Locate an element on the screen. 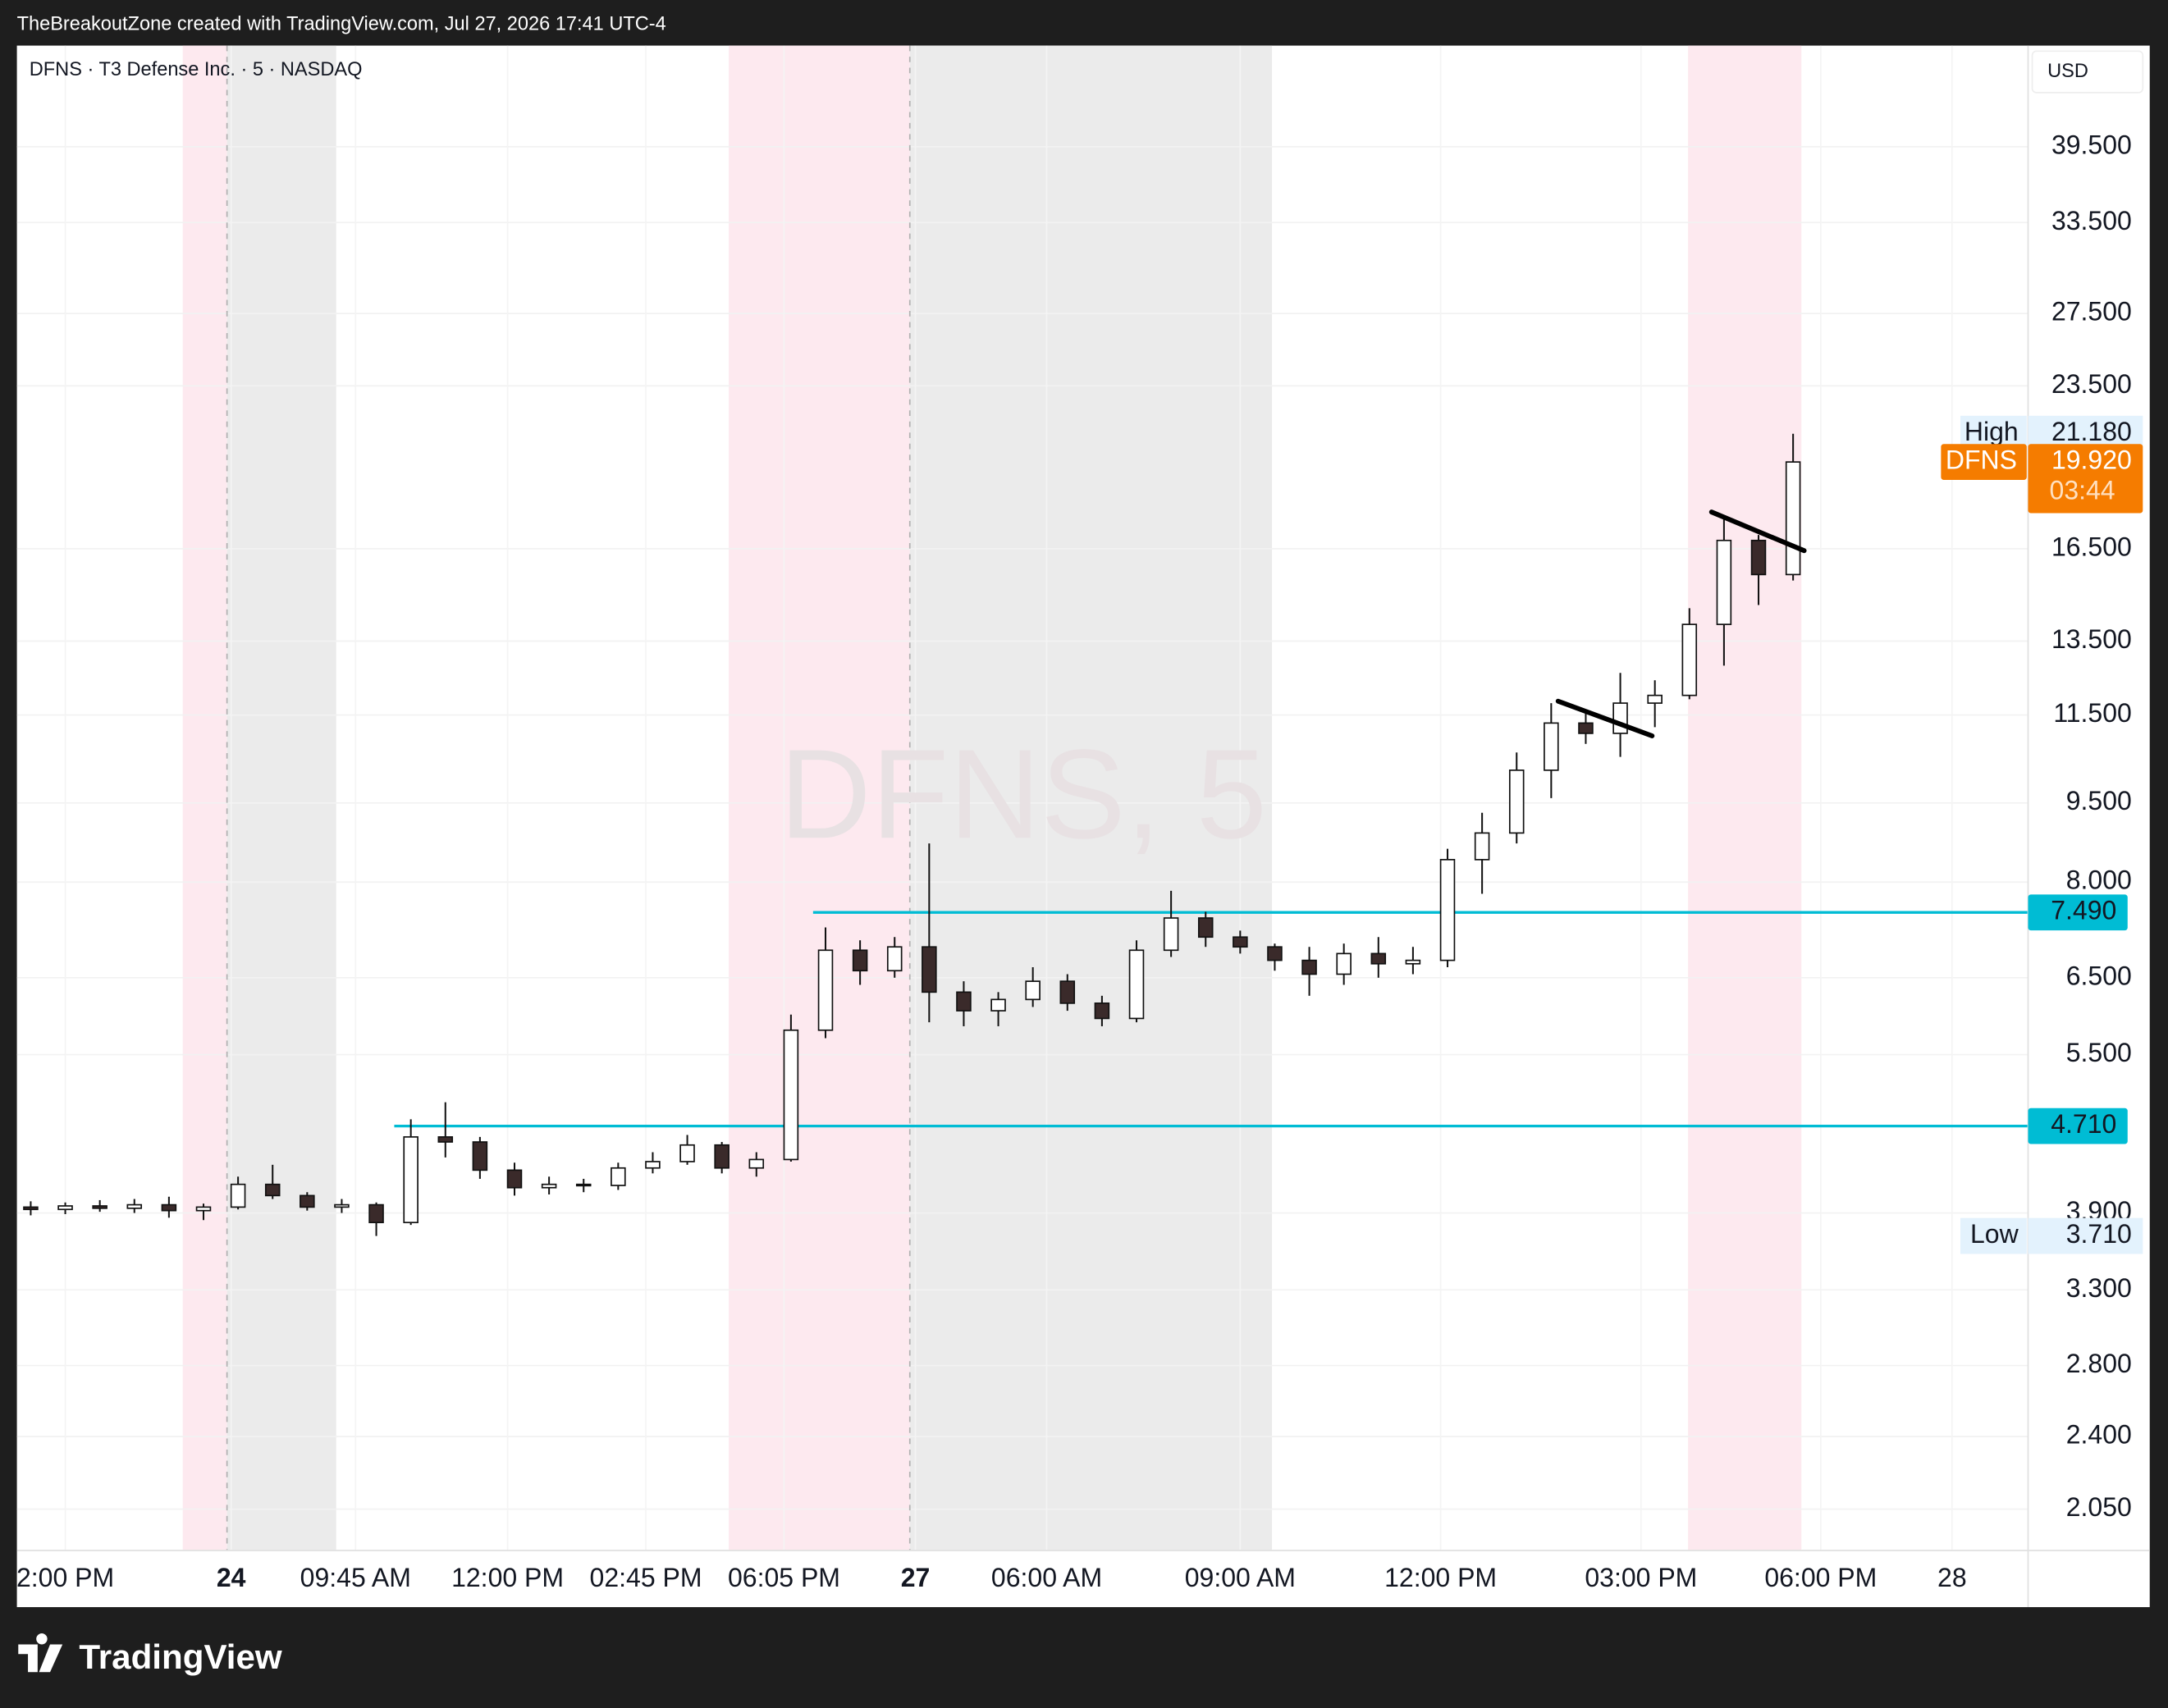 The width and height of the screenshot is (2168, 1708). y-tick-label: 16.500 is located at coordinates (2092, 546).